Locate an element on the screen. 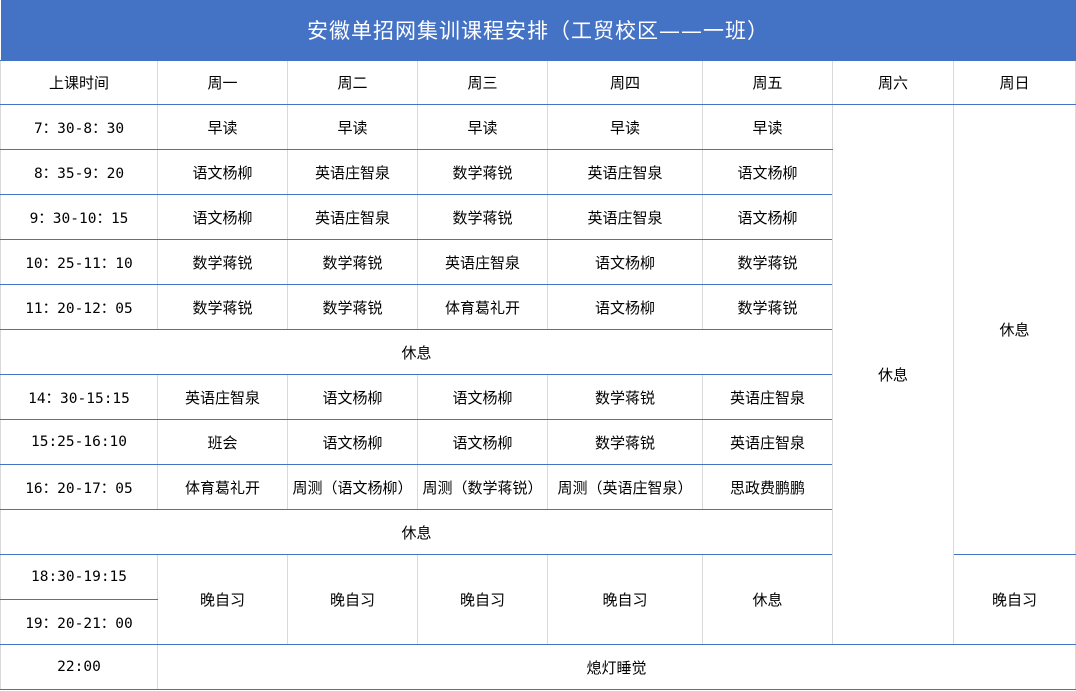  table-row: 18:30-19:15 晚自习 晚自习 晚自习 晚自习 休息 晚自习 is located at coordinates (538, 599).